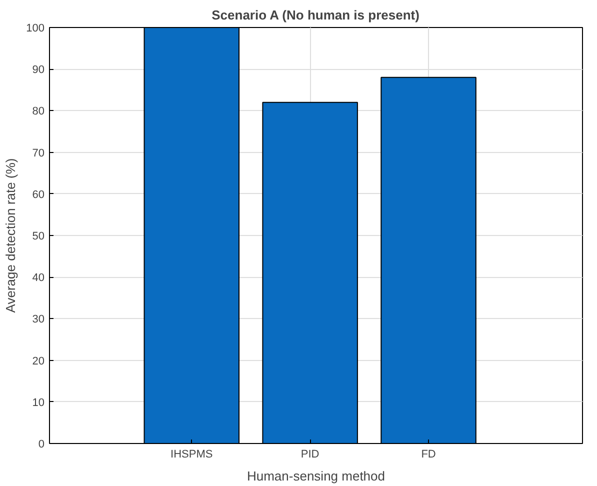 The image size is (597, 486). Describe the element at coordinates (38, 236) in the screenshot. I see `y-tick-label: 50` at that location.